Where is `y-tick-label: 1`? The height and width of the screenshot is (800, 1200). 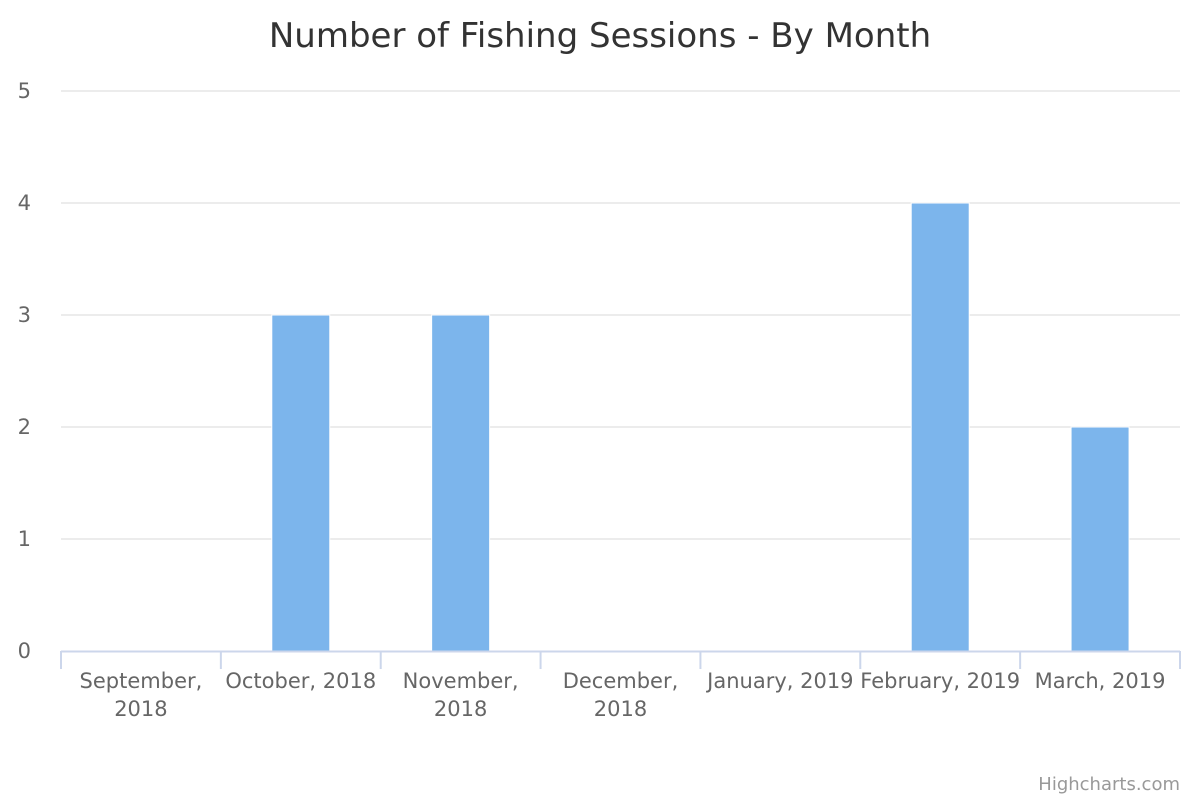 y-tick-label: 1 is located at coordinates (24, 539).